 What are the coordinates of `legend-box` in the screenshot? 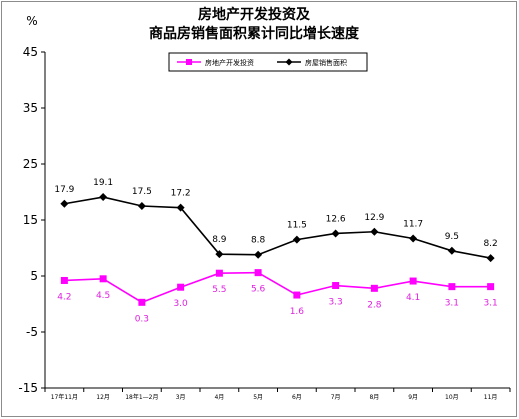 It's located at (268, 62).